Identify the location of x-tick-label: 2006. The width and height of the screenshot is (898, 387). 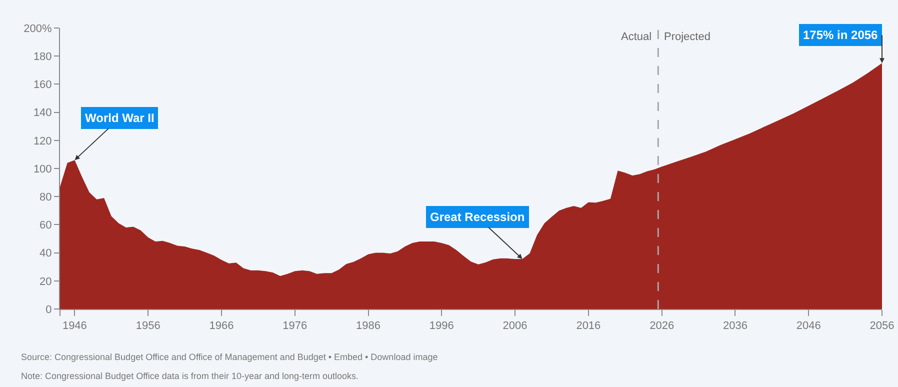
(515, 326).